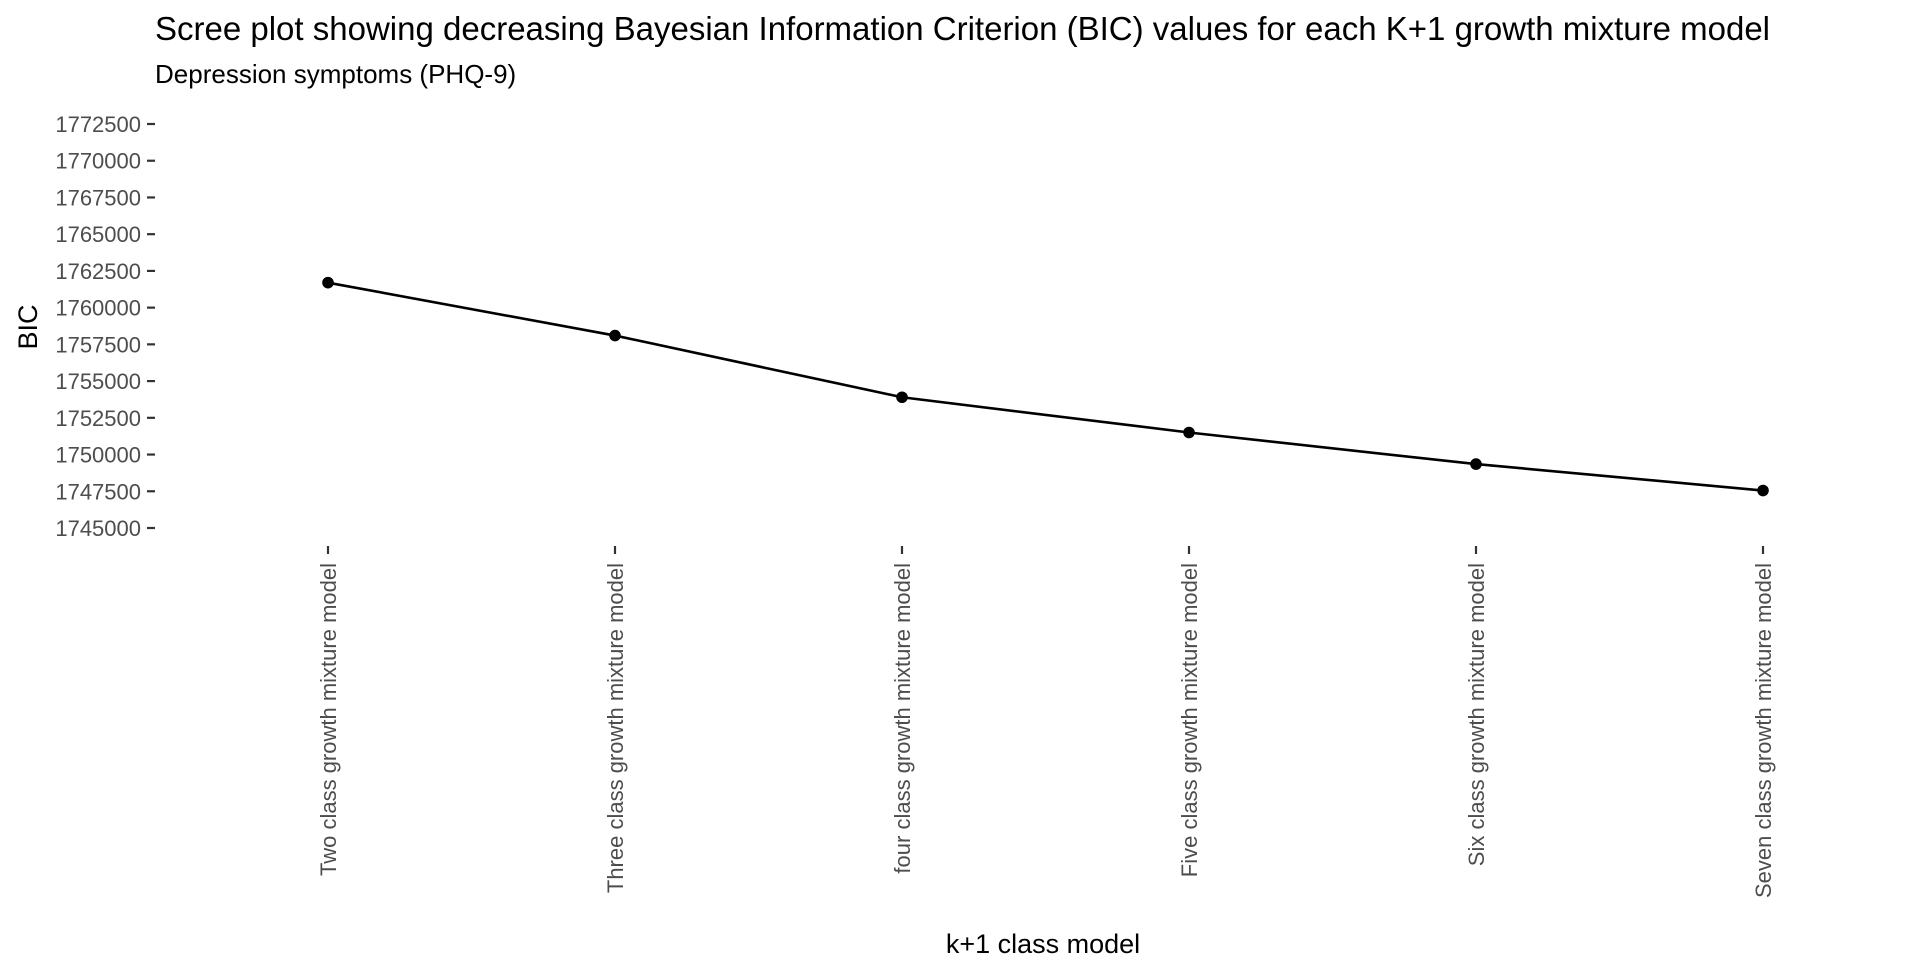 The height and width of the screenshot is (960, 1920). What do you see at coordinates (98, 528) in the screenshot?
I see `y-tick-label: 1745000` at bounding box center [98, 528].